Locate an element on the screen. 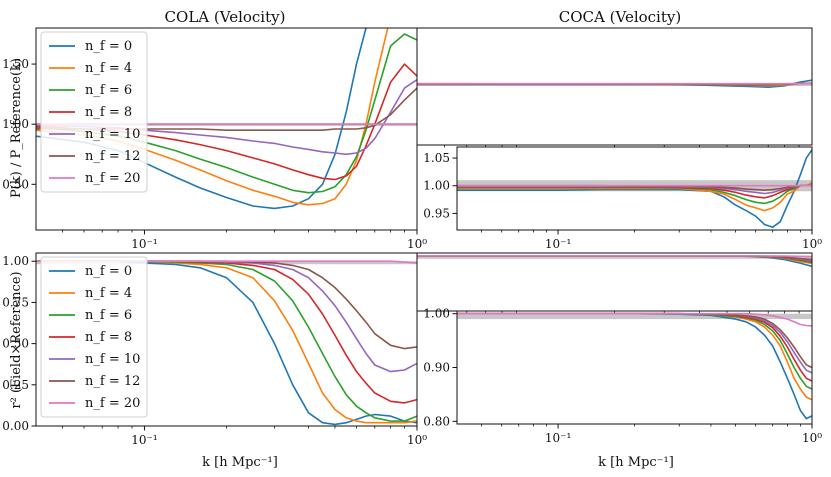 This screenshot has height=477, width=831. ylabel-r2: r² (Field×Reference) is located at coordinates (16, 339).